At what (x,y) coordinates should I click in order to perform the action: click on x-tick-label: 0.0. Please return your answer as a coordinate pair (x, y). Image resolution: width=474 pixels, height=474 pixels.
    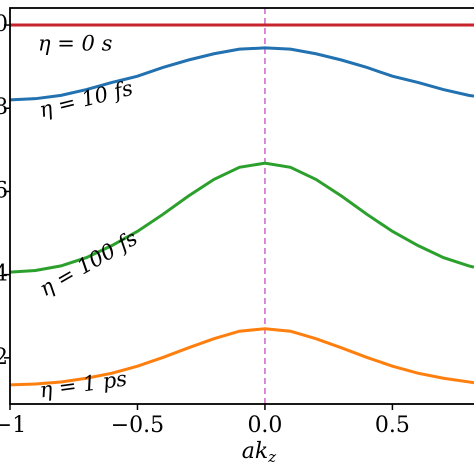
    Looking at the image, I should click on (264, 425).